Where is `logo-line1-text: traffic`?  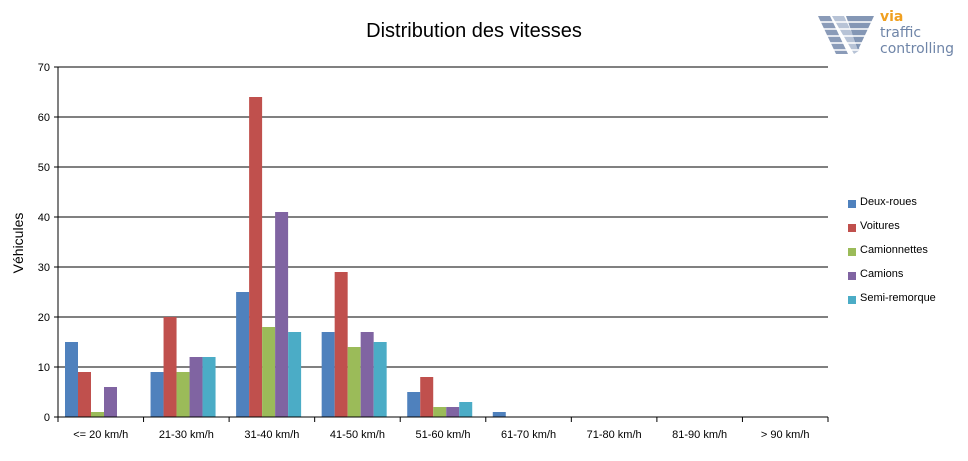
logo-line1-text: traffic is located at coordinates (901, 33).